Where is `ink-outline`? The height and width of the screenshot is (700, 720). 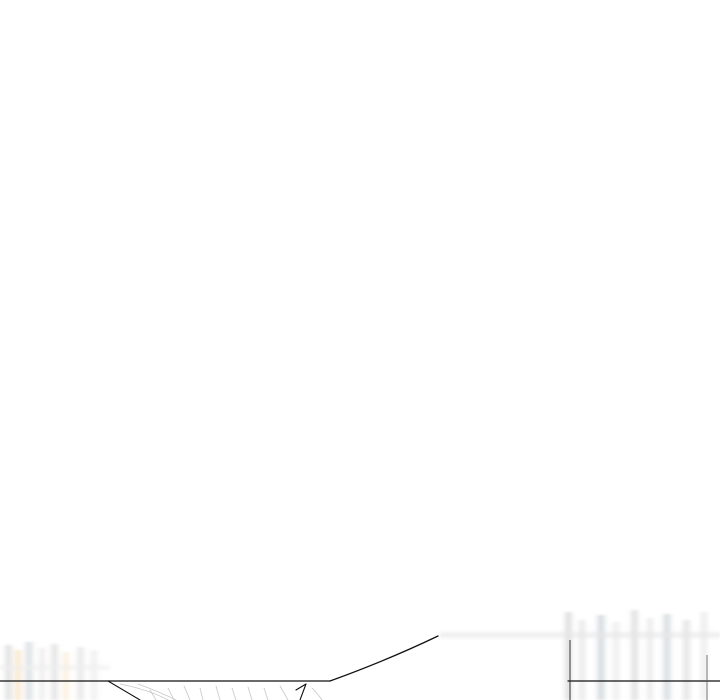
ink-outline is located at coordinates (360, 667).